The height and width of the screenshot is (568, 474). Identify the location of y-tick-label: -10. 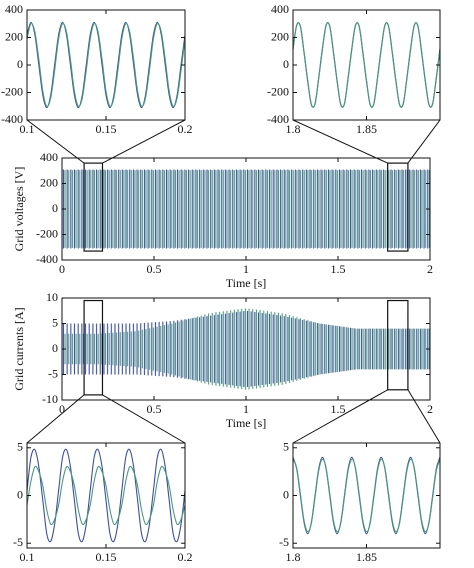
(50, 399).